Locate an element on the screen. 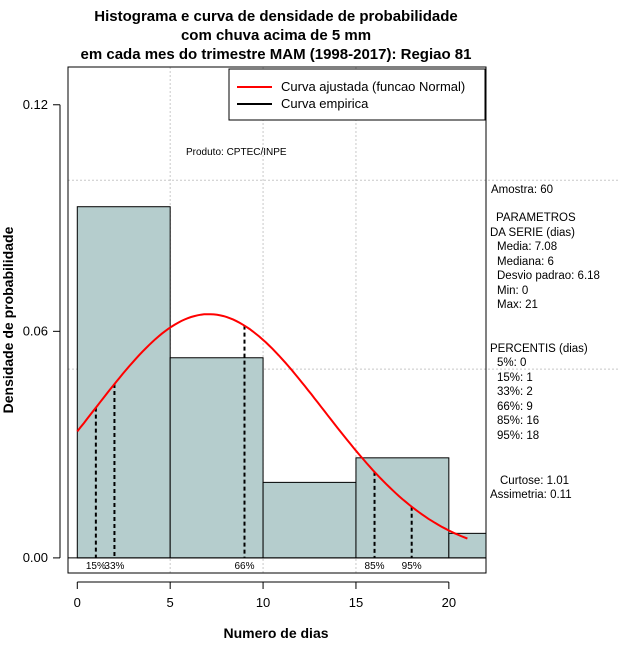 The image size is (640, 660). percentile-label-95%: 95% is located at coordinates (412, 566).